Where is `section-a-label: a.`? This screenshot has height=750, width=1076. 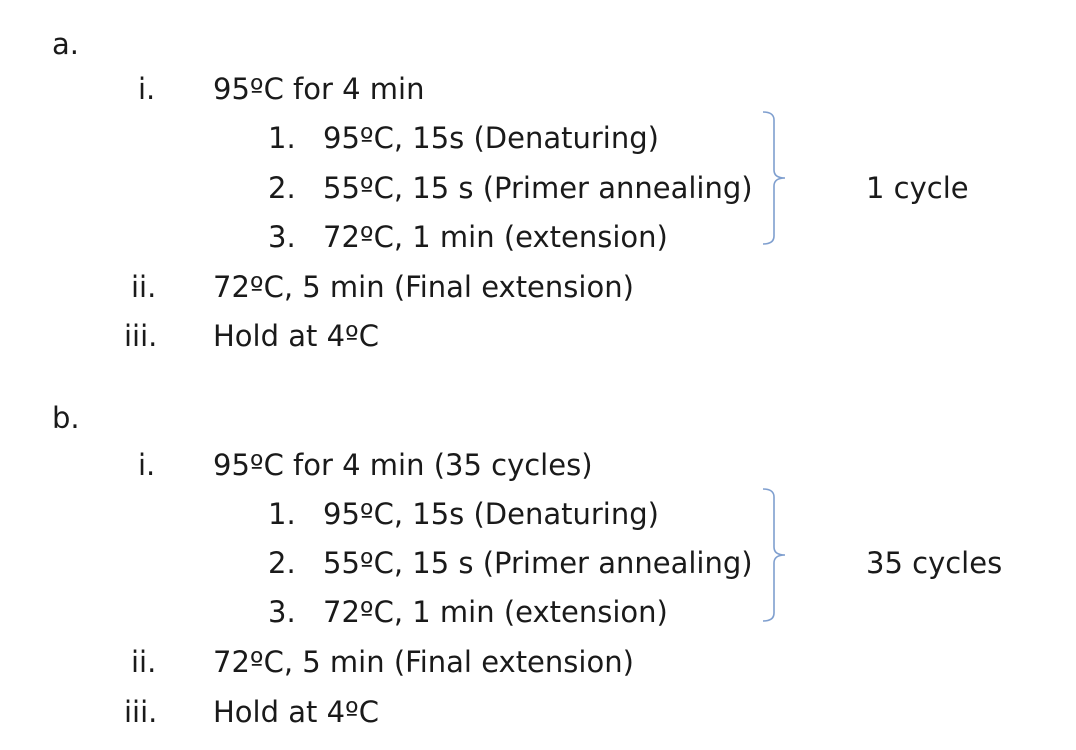
section-a-label: a. is located at coordinates (65, 44).